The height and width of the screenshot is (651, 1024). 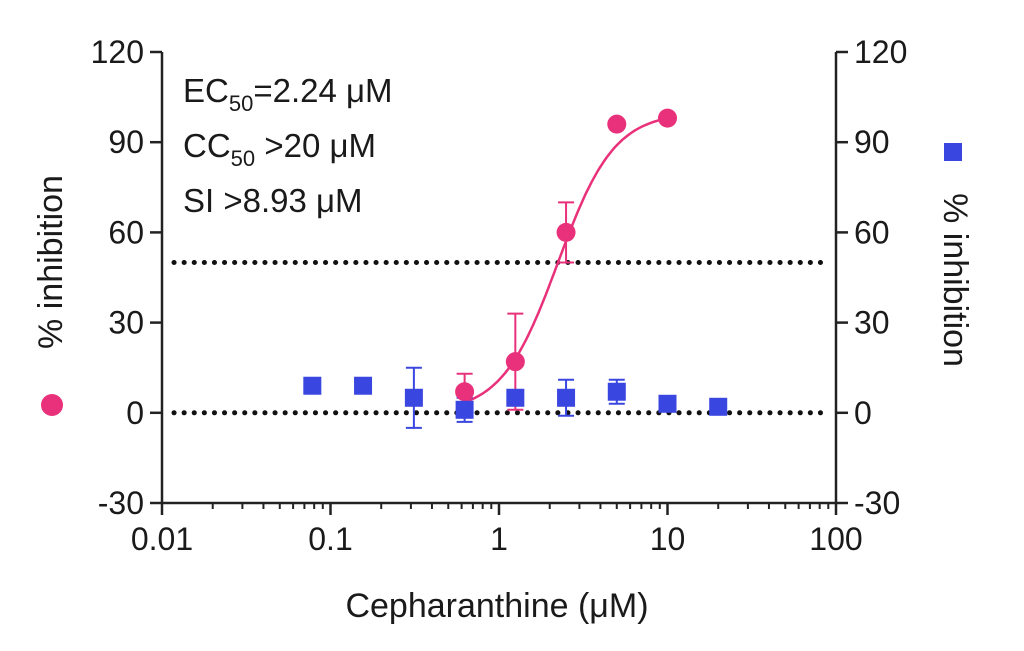 I want to click on y-tick-label-right: -30, so click(x=877, y=503).